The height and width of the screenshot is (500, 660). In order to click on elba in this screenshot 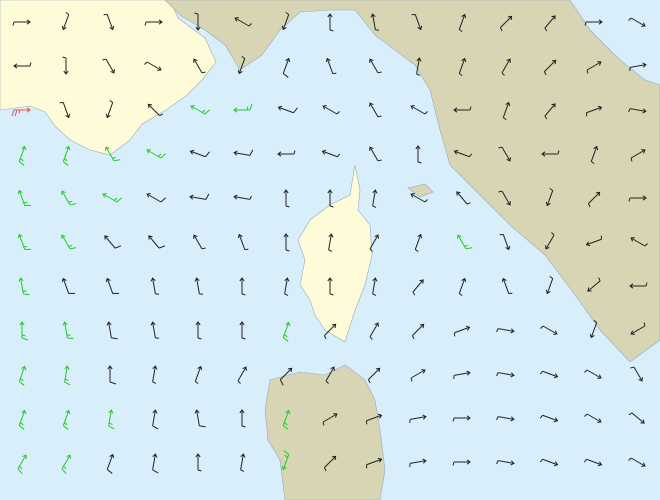, I will do `click(420, 190)`.